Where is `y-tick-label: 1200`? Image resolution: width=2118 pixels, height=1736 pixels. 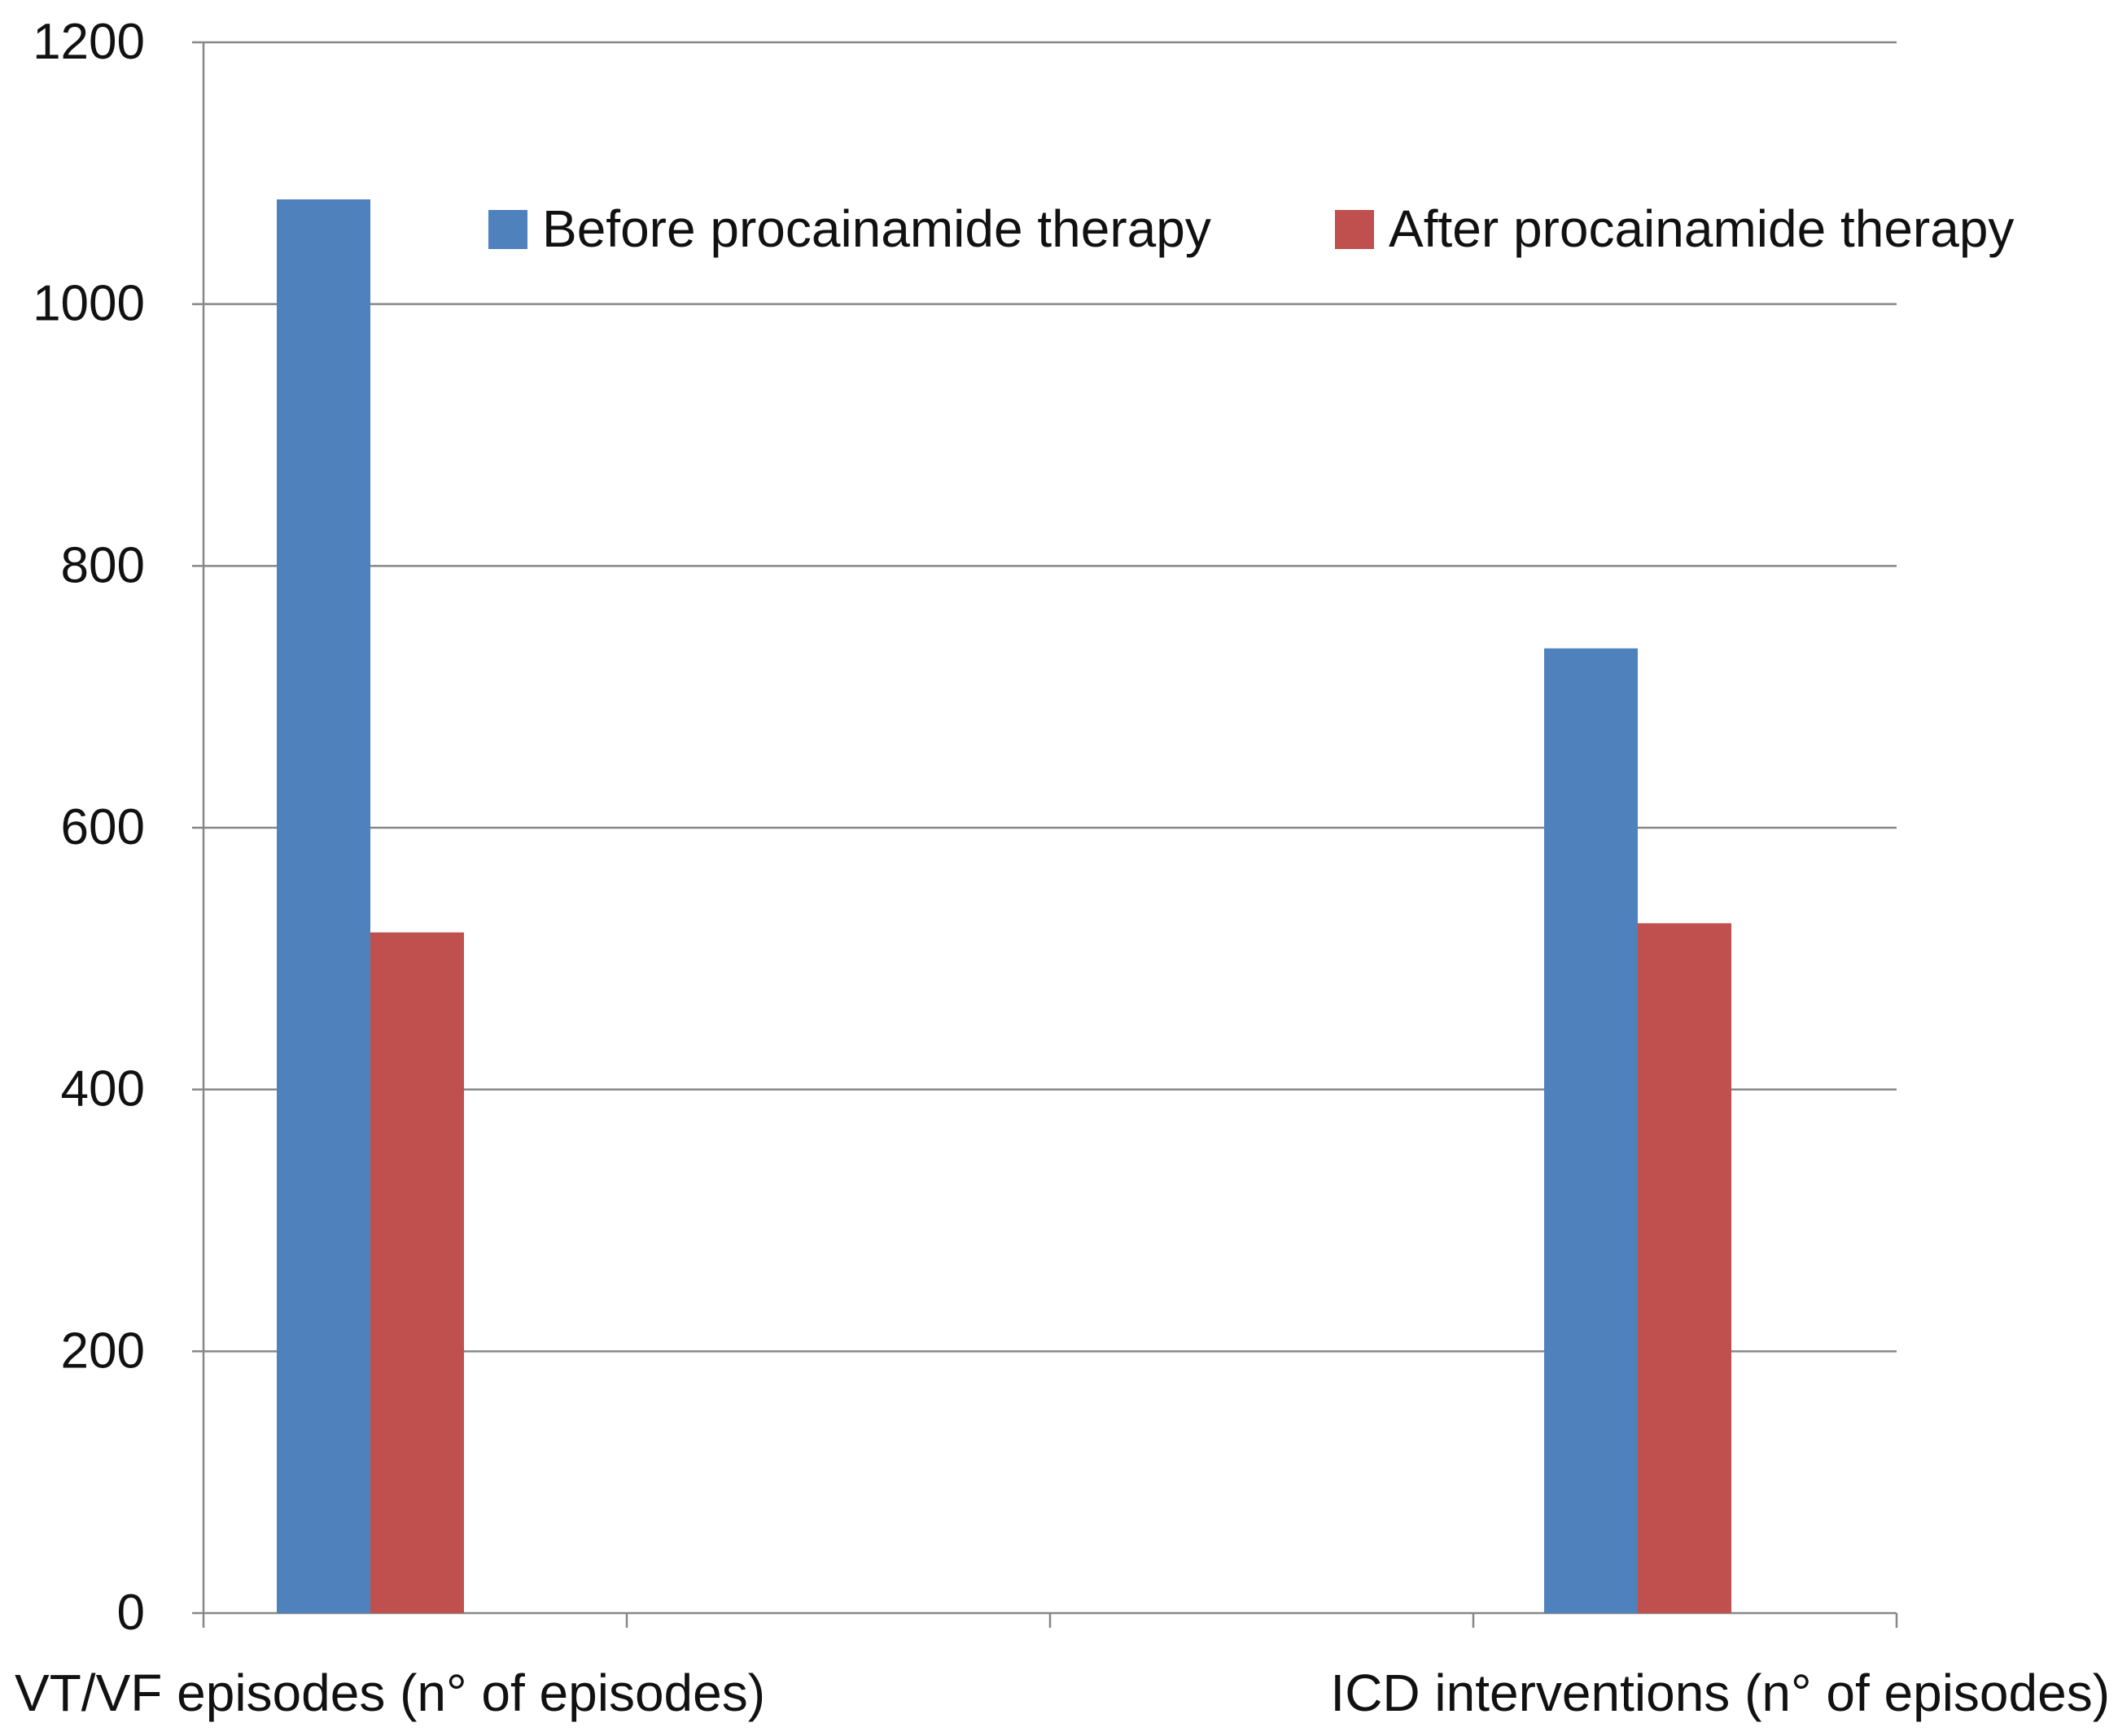 y-tick-label: 1200 is located at coordinates (89, 42).